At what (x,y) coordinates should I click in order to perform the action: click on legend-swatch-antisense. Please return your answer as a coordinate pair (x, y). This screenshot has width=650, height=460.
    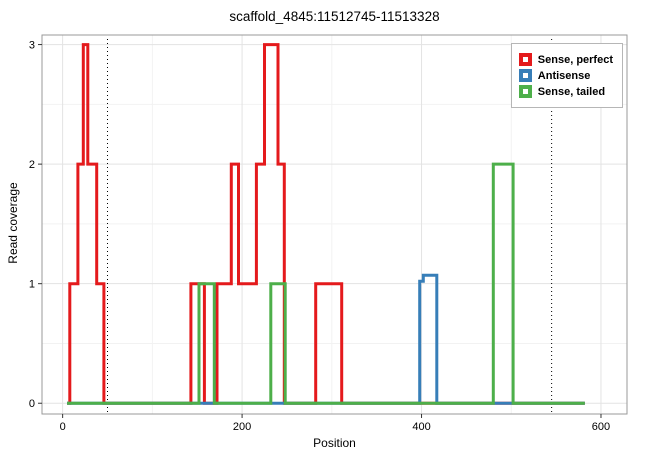
    Looking at the image, I should click on (525, 75).